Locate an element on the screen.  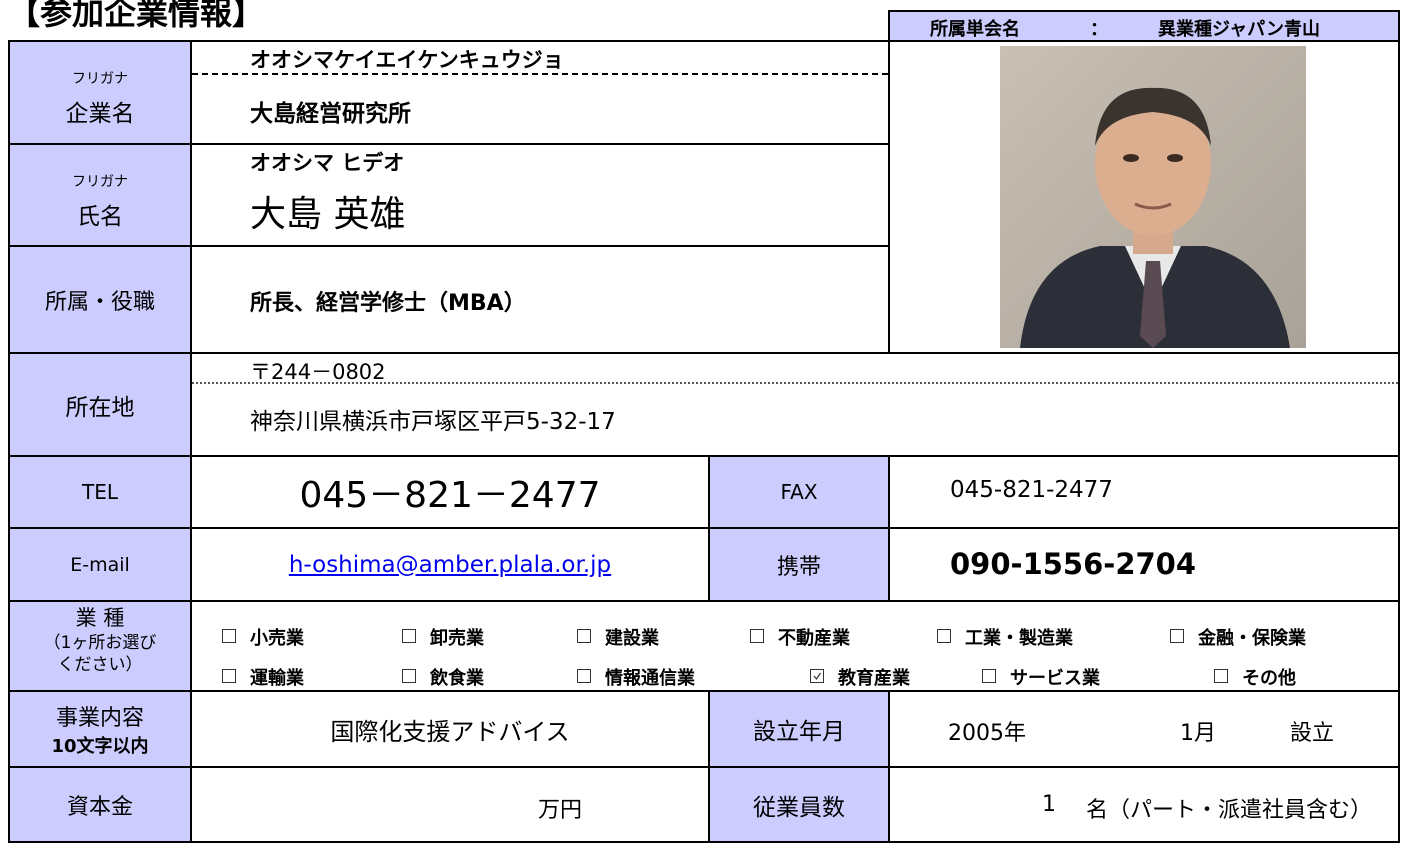
option-label: 建設業 is located at coordinates (632, 638).